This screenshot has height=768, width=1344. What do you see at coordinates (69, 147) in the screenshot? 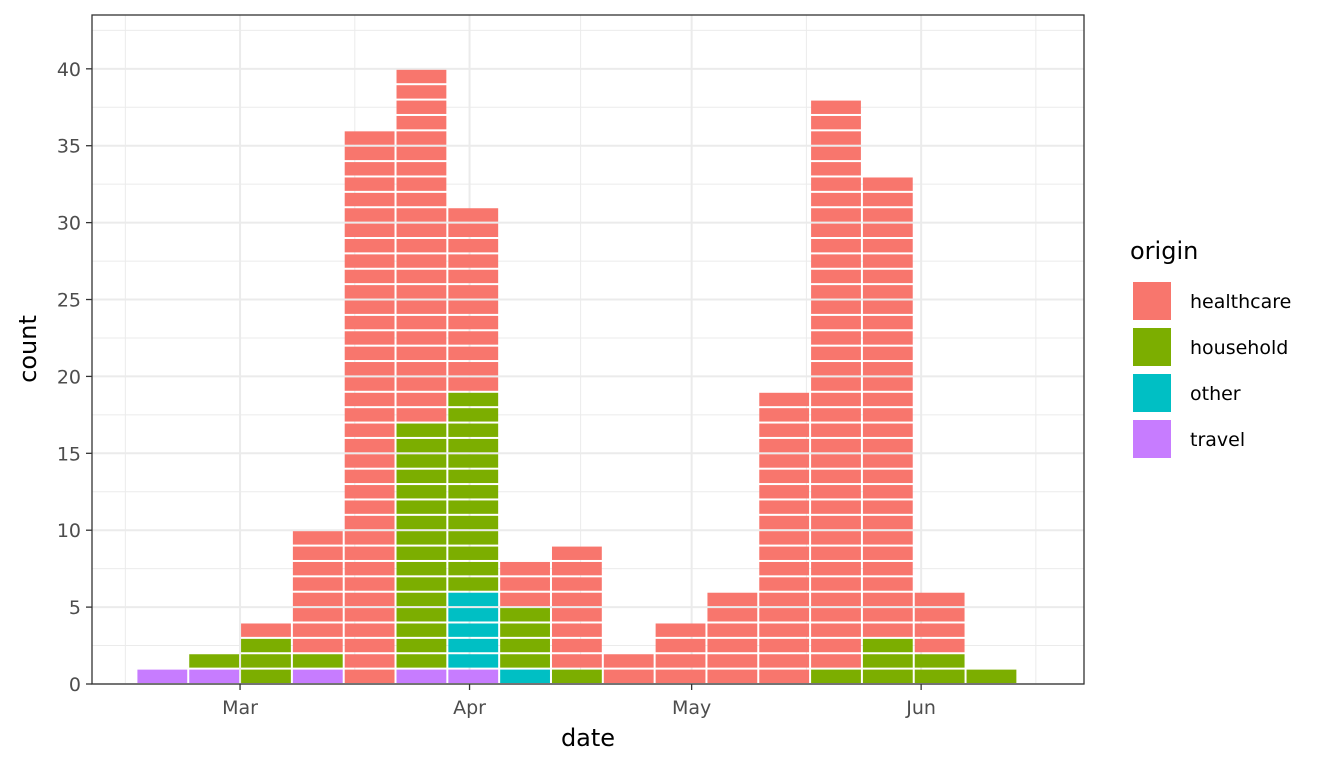
I see `y-tick-label: 35` at bounding box center [69, 147].